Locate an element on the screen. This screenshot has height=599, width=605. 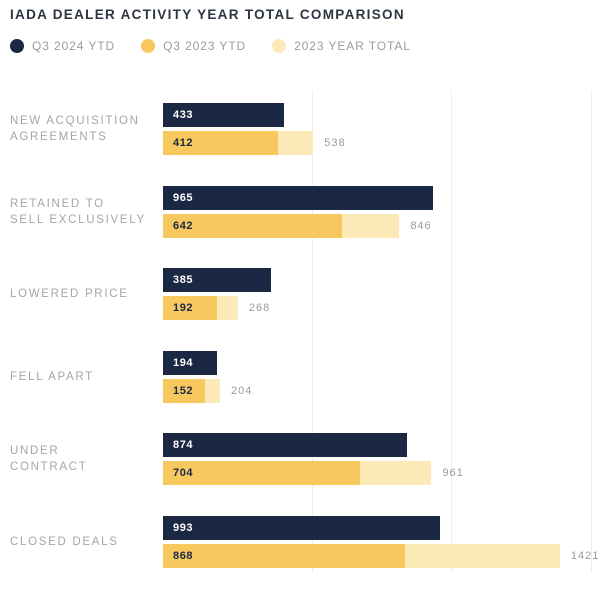
bar-q3-2024-ytd: 433 is located at coordinates (223, 115).